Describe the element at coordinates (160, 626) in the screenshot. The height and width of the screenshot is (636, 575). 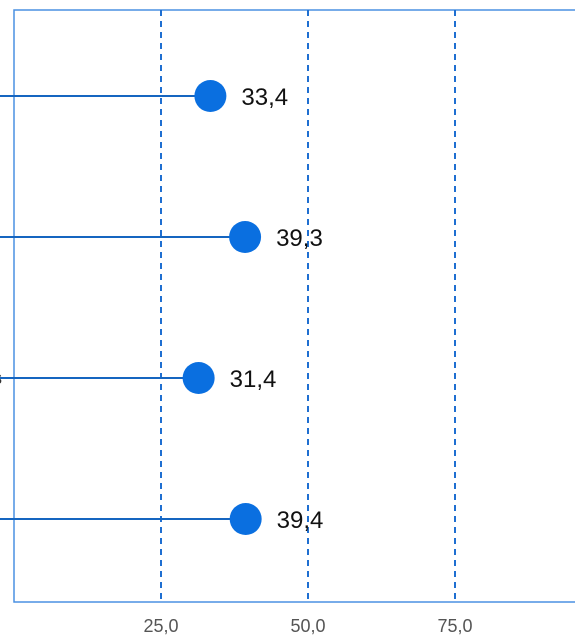
I see `x-tick-label: 25,0` at that location.